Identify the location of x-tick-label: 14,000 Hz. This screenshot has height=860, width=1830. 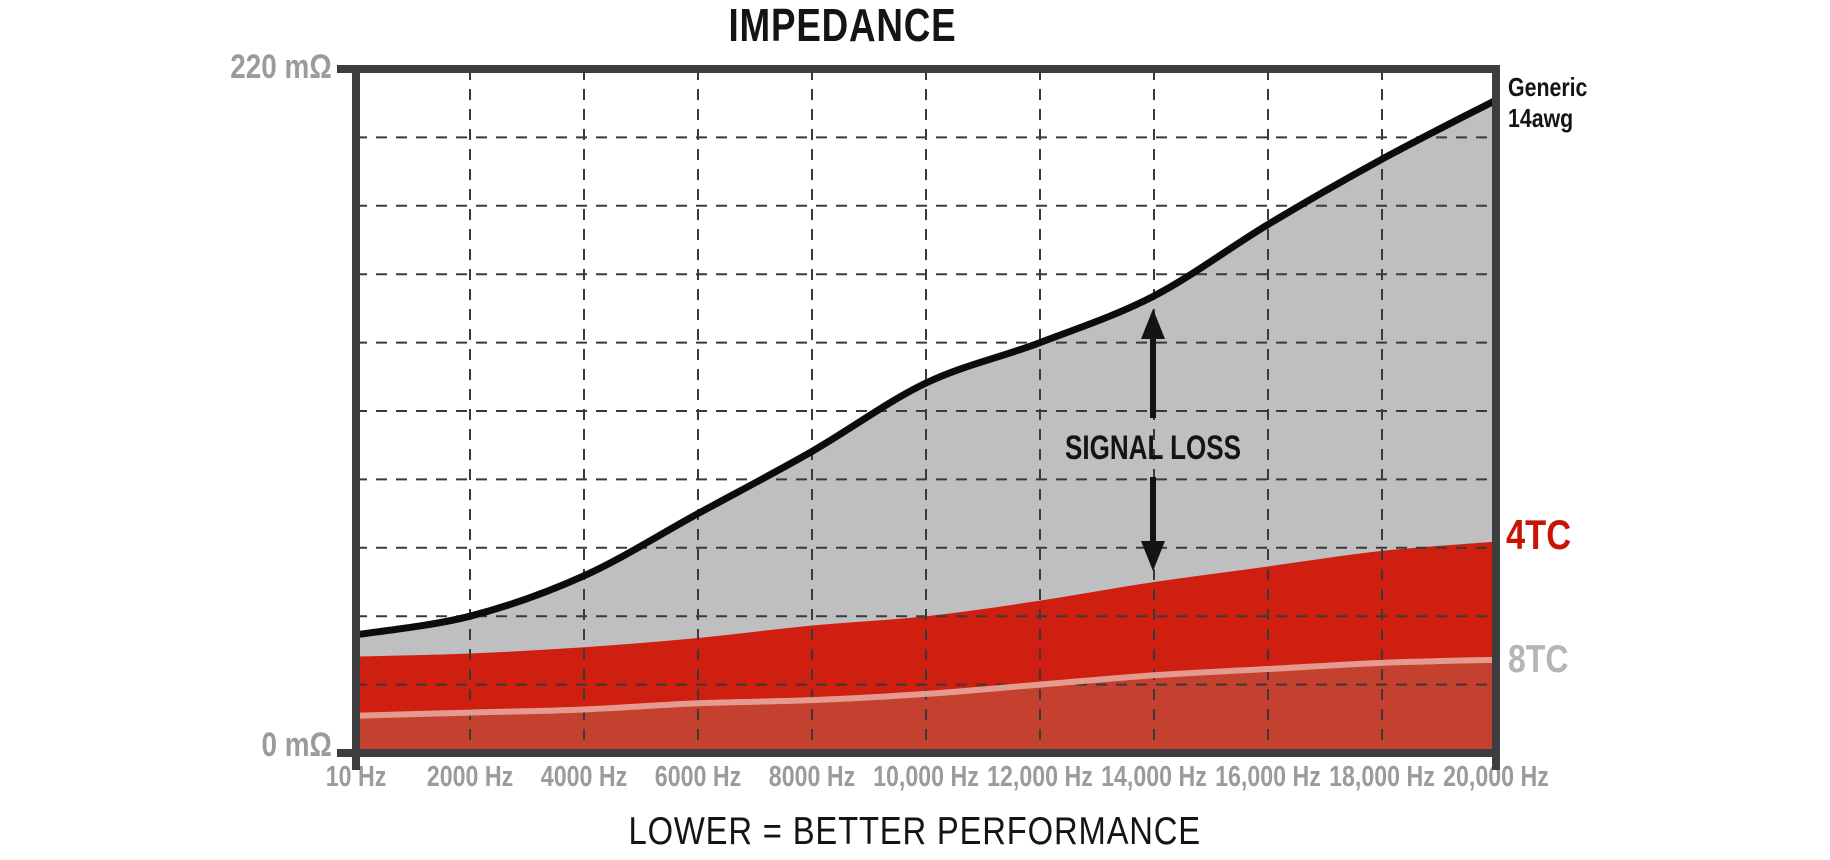
(1154, 777).